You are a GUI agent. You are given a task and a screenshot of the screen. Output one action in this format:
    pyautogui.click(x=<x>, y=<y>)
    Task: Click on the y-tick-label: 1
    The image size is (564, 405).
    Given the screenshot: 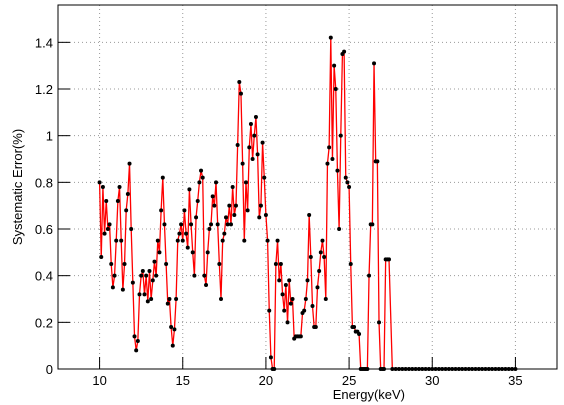 What is the action you would take?
    pyautogui.click(x=49, y=136)
    